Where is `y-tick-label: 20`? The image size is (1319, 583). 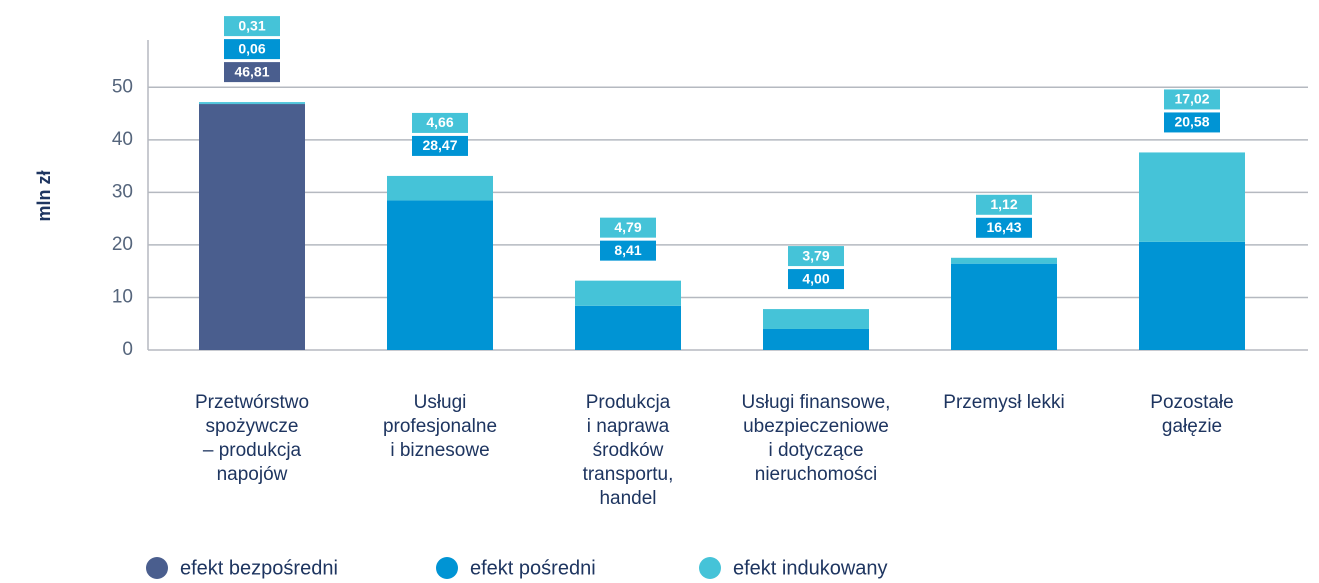
y-tick-label: 20 is located at coordinates (122, 244).